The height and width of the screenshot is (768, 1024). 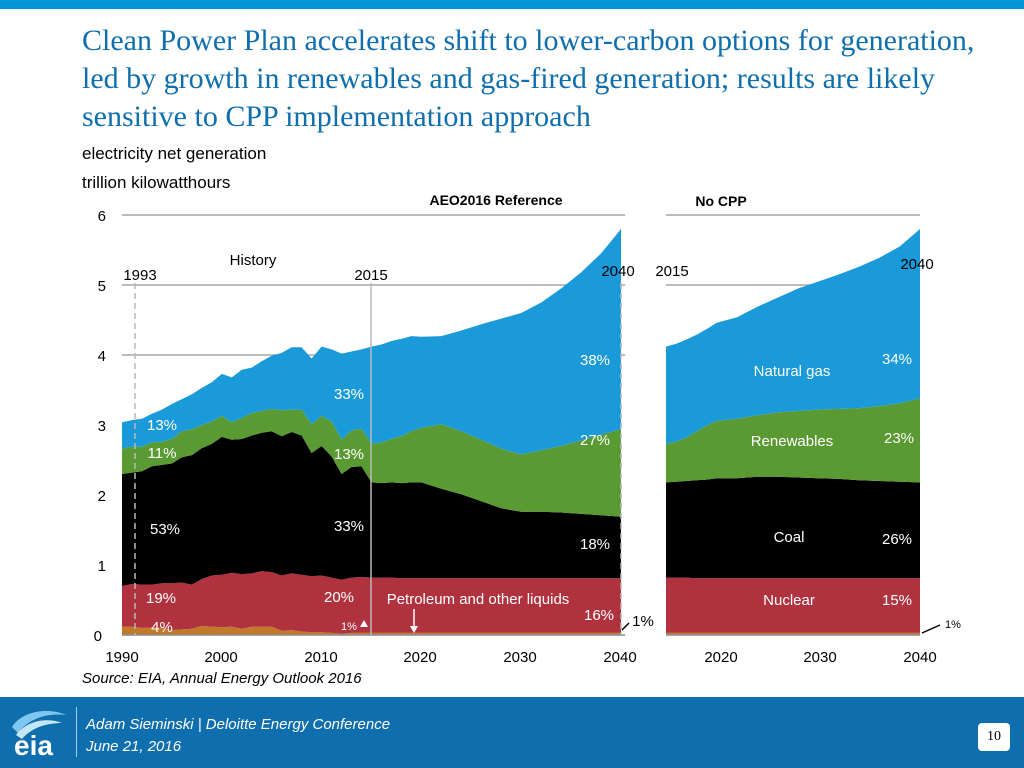 I want to click on year-label-2040-right: 2040, so click(x=916, y=264).